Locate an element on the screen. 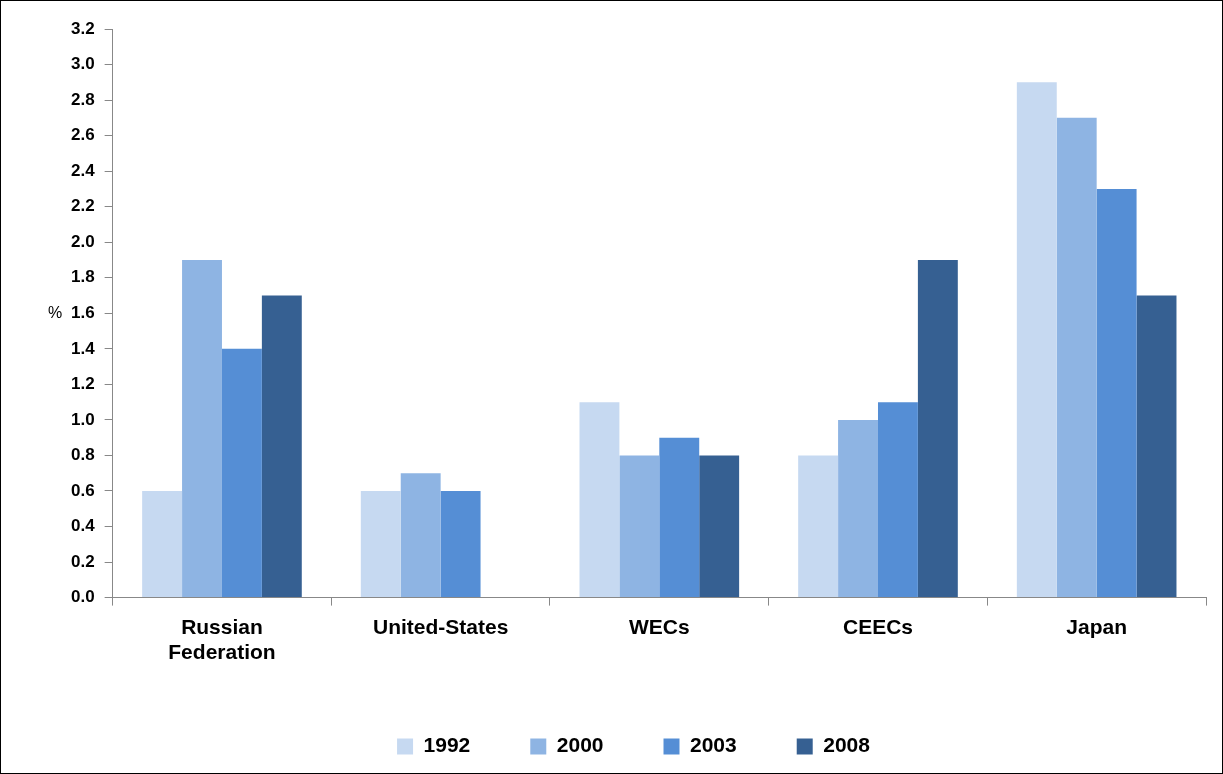 The image size is (1223, 774). legend-label: 1992 is located at coordinates (447, 745).